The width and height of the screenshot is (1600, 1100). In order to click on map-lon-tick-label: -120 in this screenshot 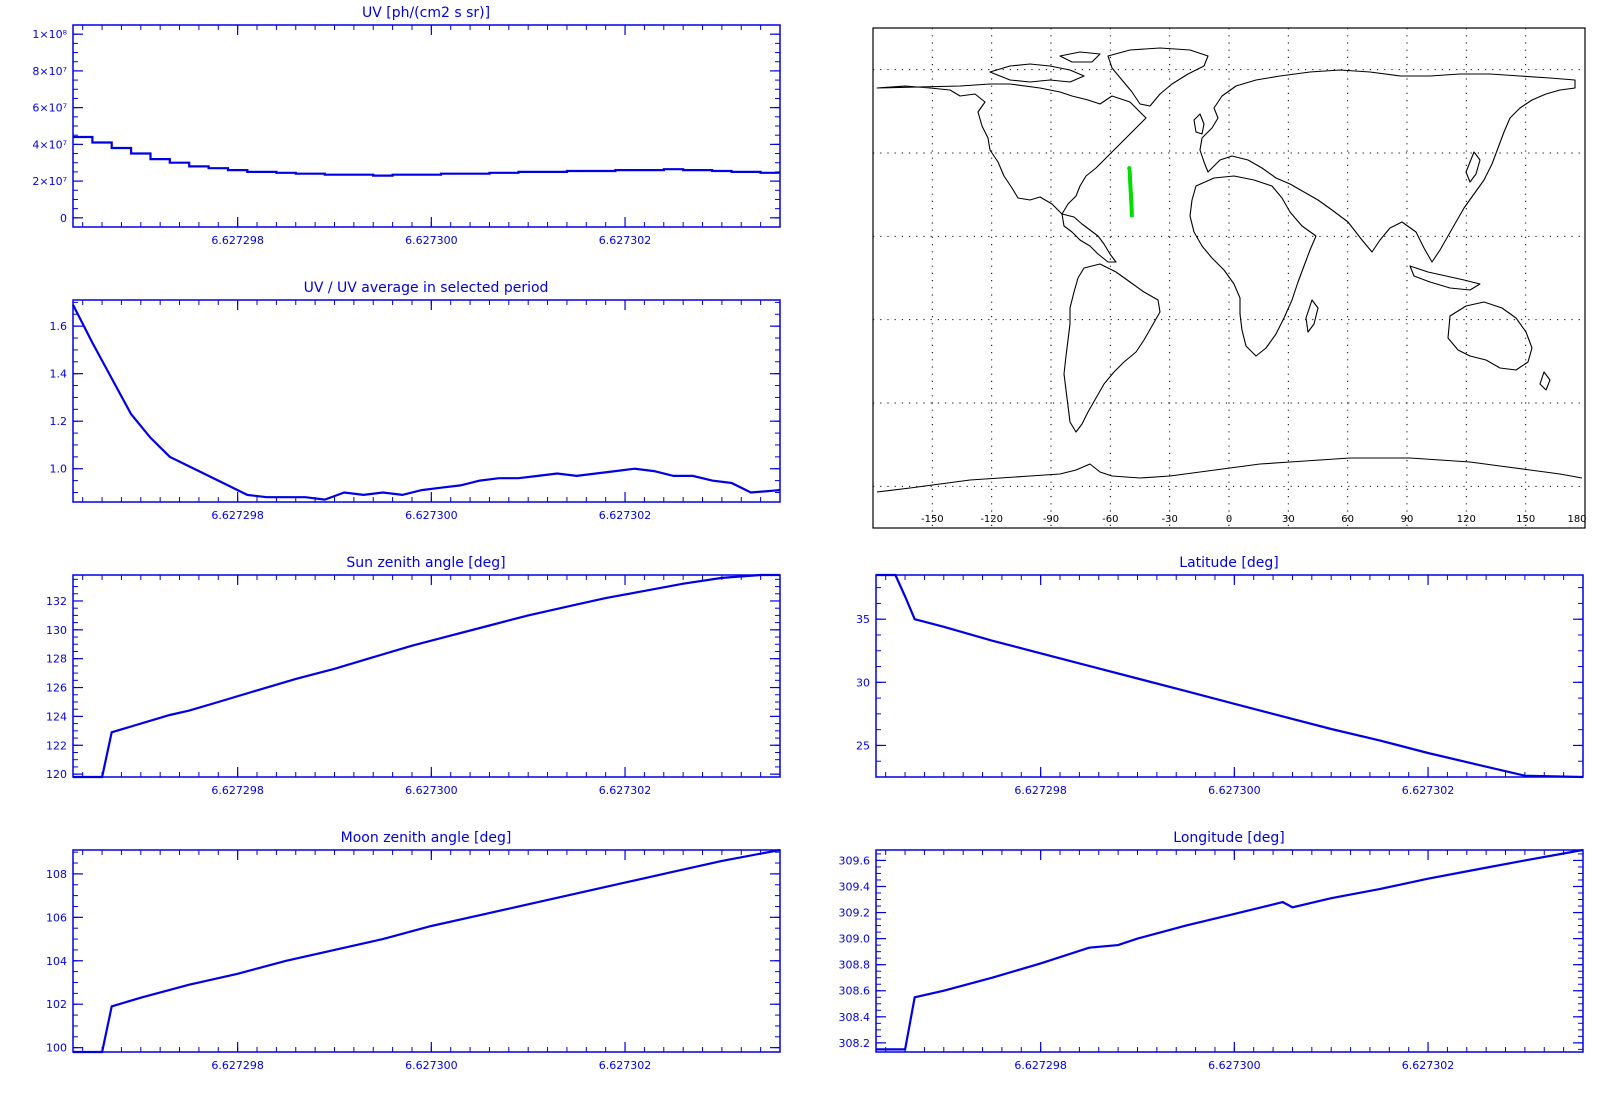, I will do `click(991, 519)`.